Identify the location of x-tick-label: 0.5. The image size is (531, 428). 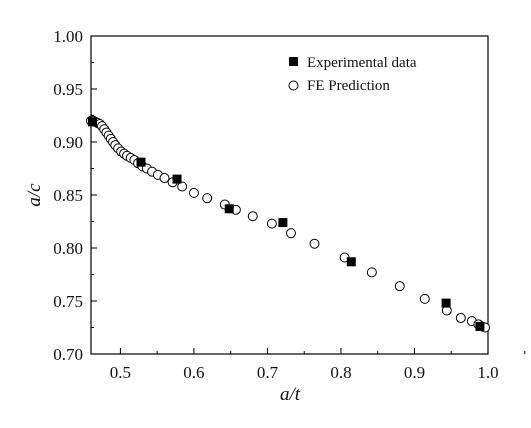
(120, 372).